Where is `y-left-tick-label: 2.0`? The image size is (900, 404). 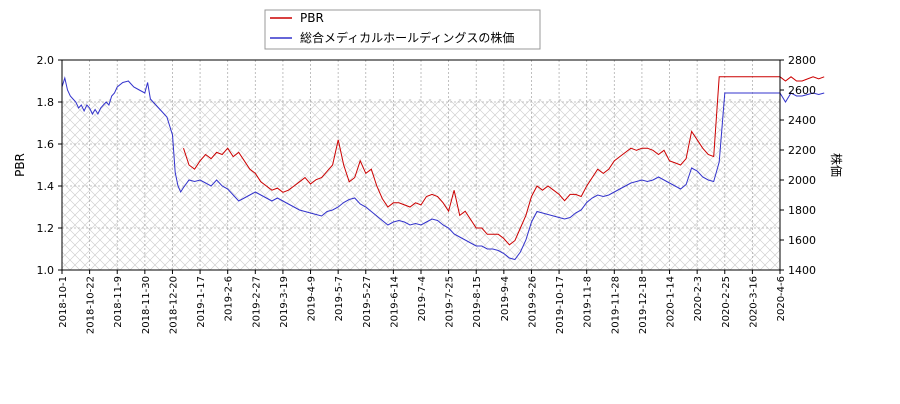 y-left-tick-label: 2.0 is located at coordinates (46, 60).